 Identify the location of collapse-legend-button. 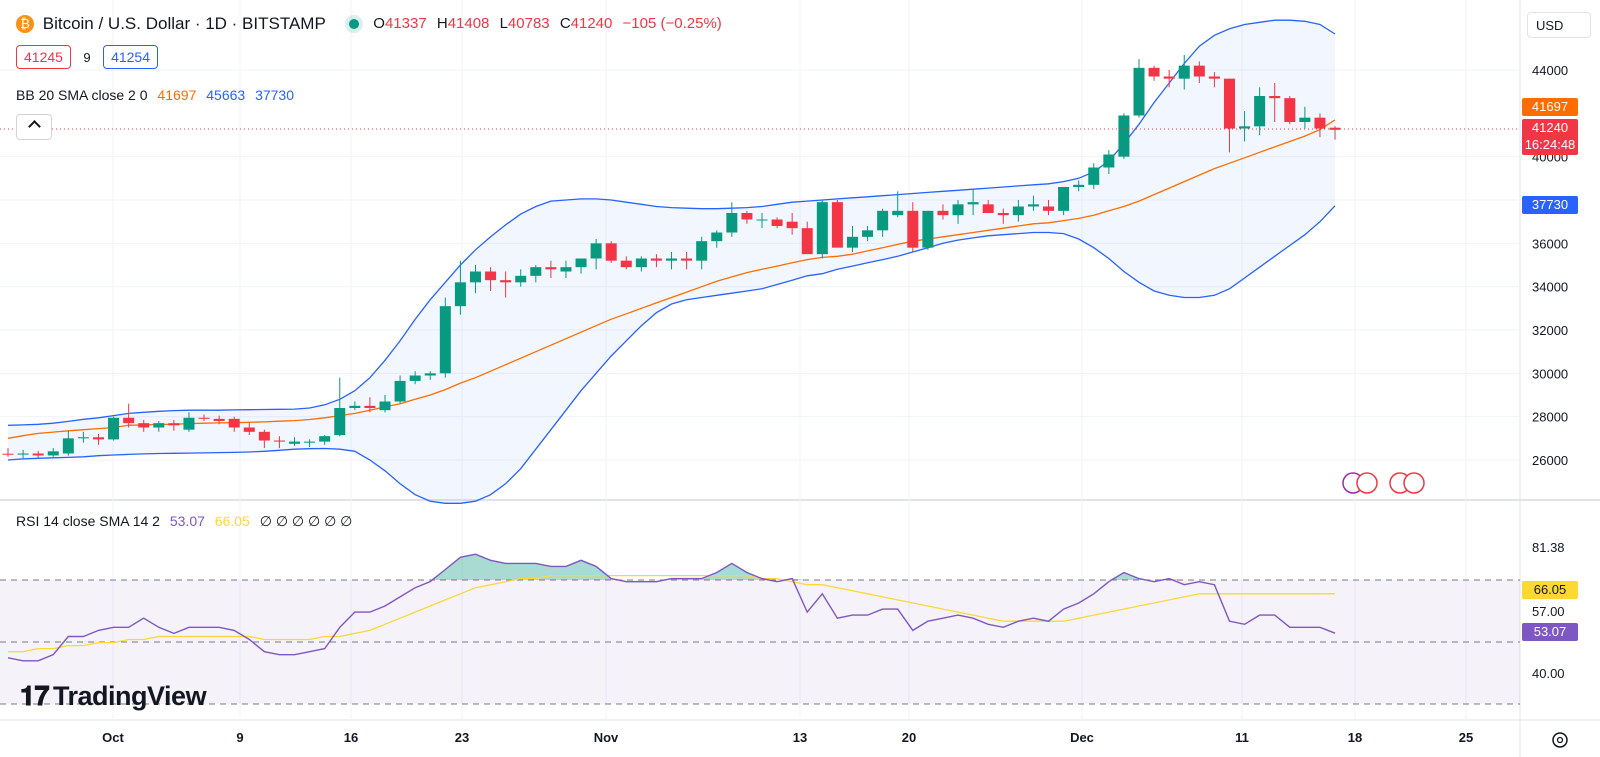
(34, 127).